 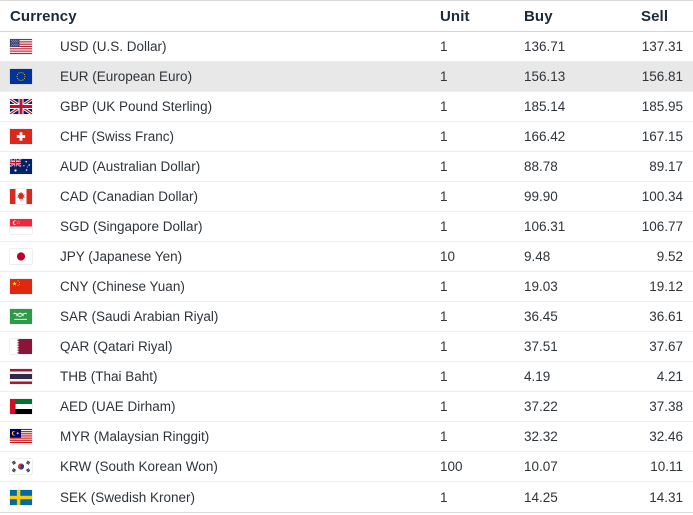 What do you see at coordinates (21, 286) in the screenshot?
I see `china-flag-icon` at bounding box center [21, 286].